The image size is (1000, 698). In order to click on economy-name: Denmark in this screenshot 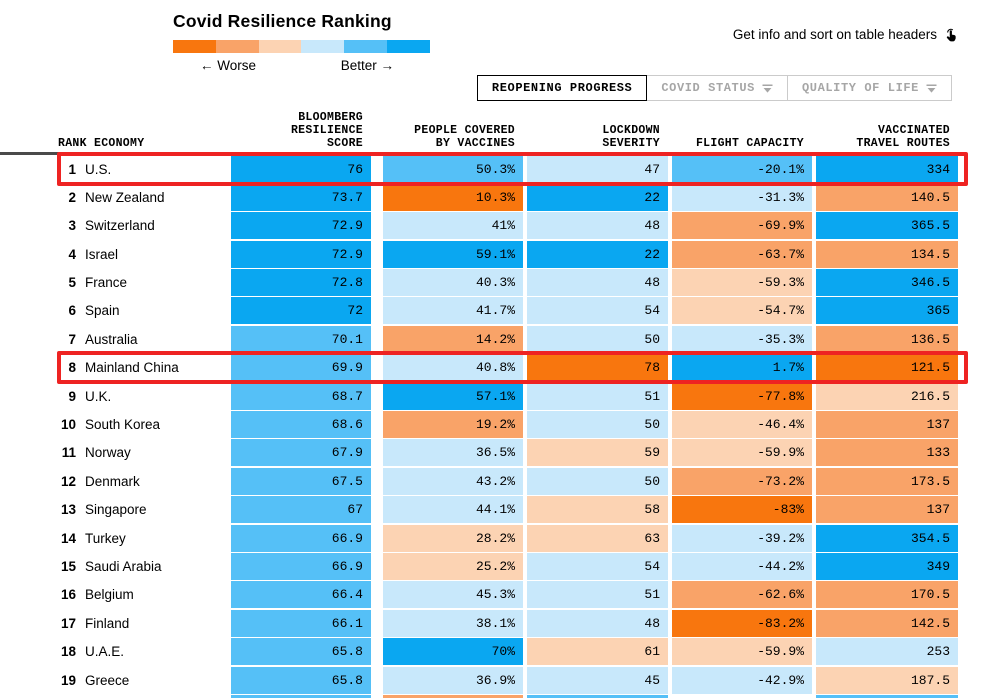, I will do `click(112, 481)`.